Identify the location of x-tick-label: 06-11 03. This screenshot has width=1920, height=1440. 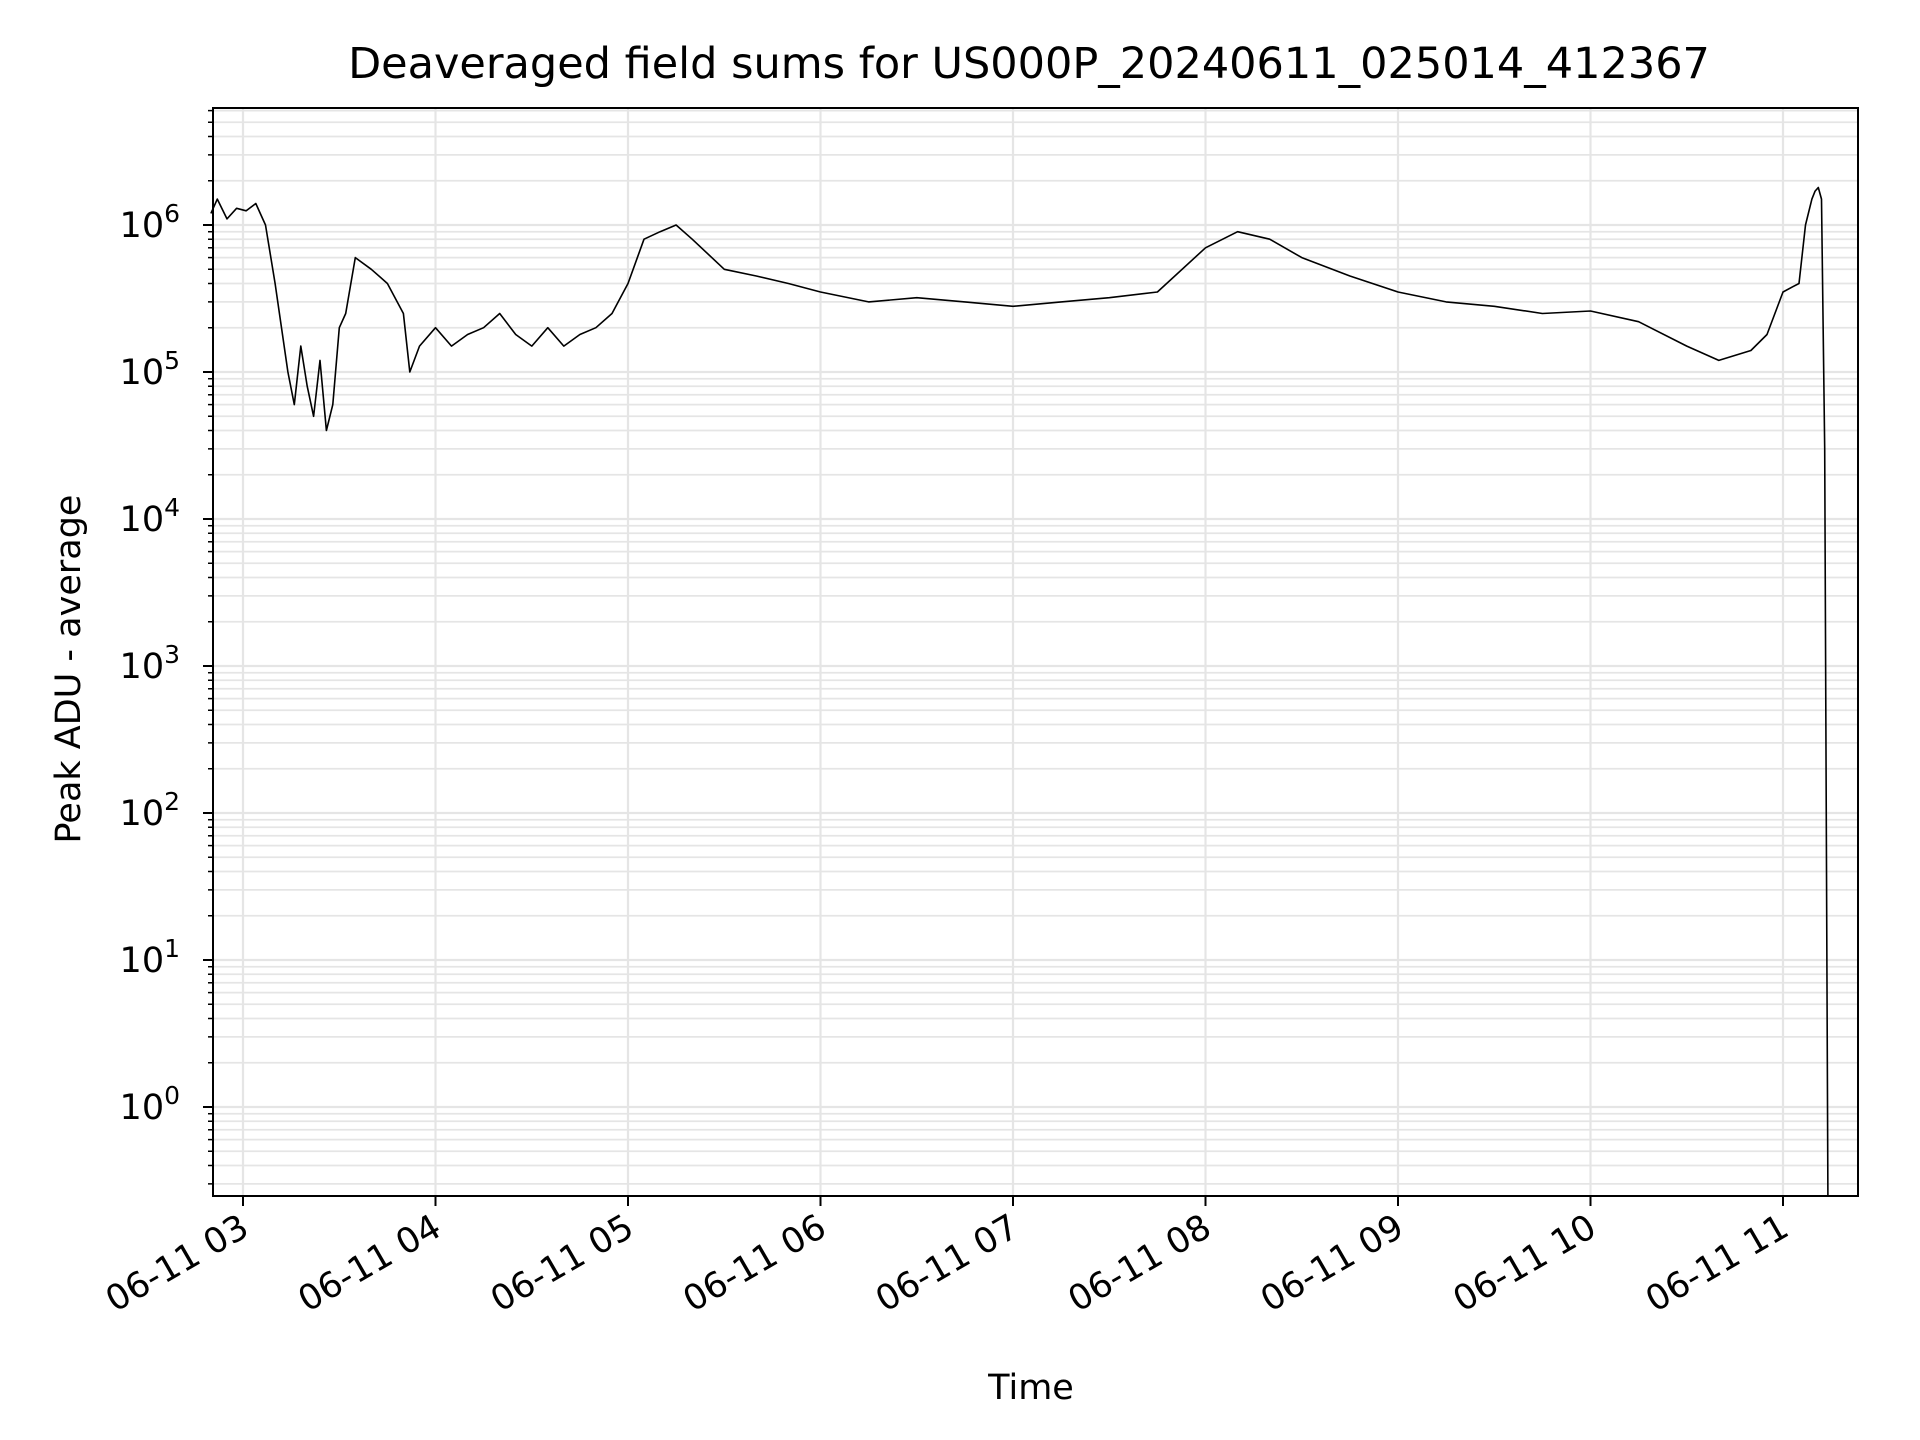
(177, 1263).